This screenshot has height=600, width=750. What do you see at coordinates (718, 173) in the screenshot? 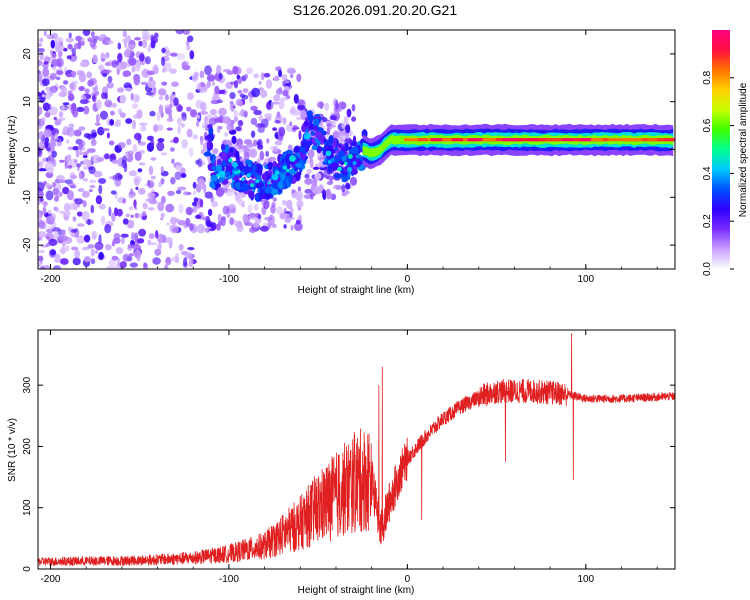
I see `colorbar-ticks: 0.0 0.2 0.4 0.6 0.8` at bounding box center [718, 173].